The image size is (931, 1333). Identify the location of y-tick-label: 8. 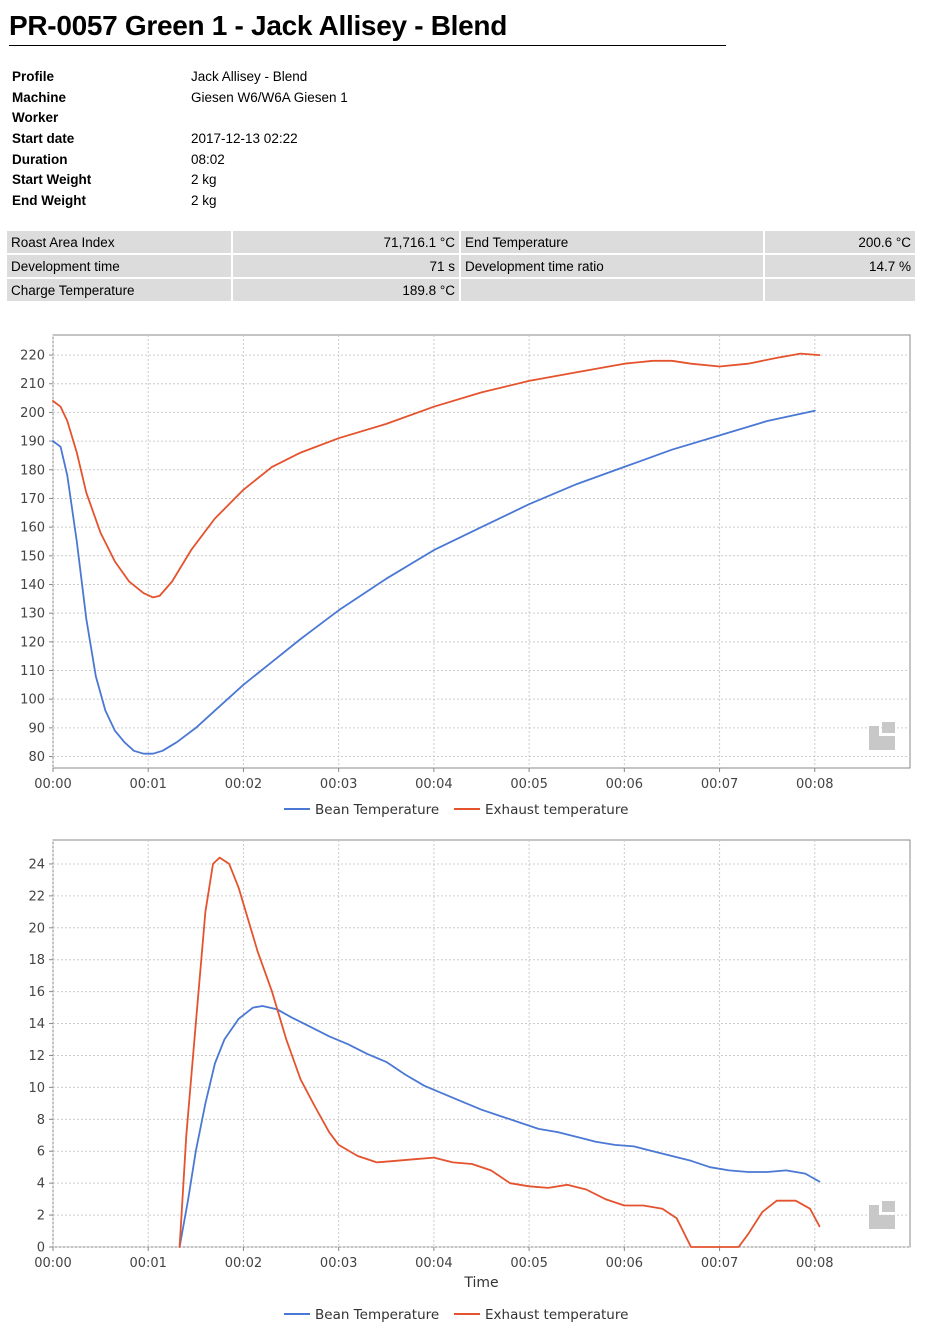
(41, 1120).